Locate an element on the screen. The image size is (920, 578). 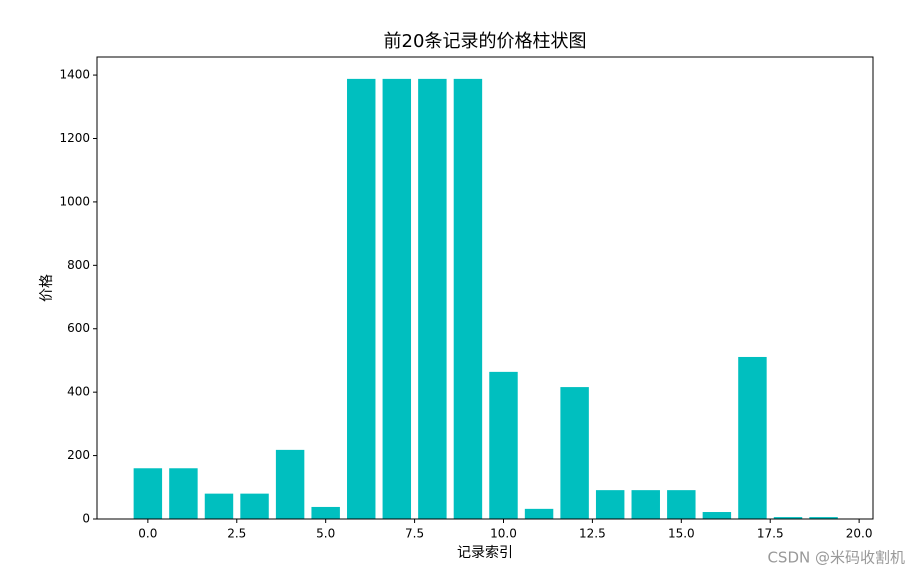
x-tick-label: 20.0 is located at coordinates (859, 534).